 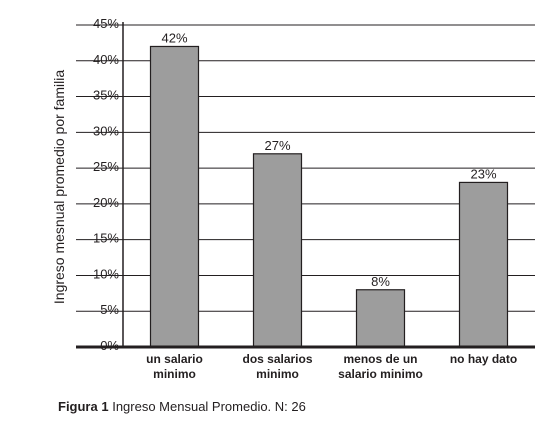 I want to click on y-tick-label: 15%, so click(x=106, y=238).